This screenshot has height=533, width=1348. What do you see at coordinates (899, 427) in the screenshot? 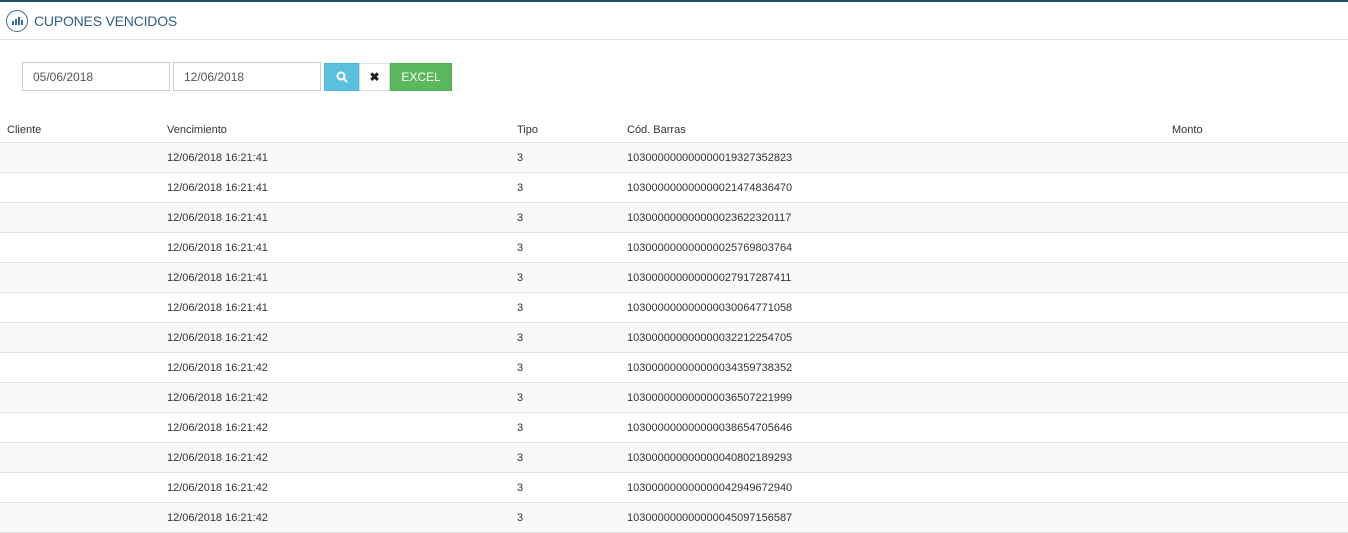
I see `cell-codigo-barras: 103000000000000038654705646` at bounding box center [899, 427].